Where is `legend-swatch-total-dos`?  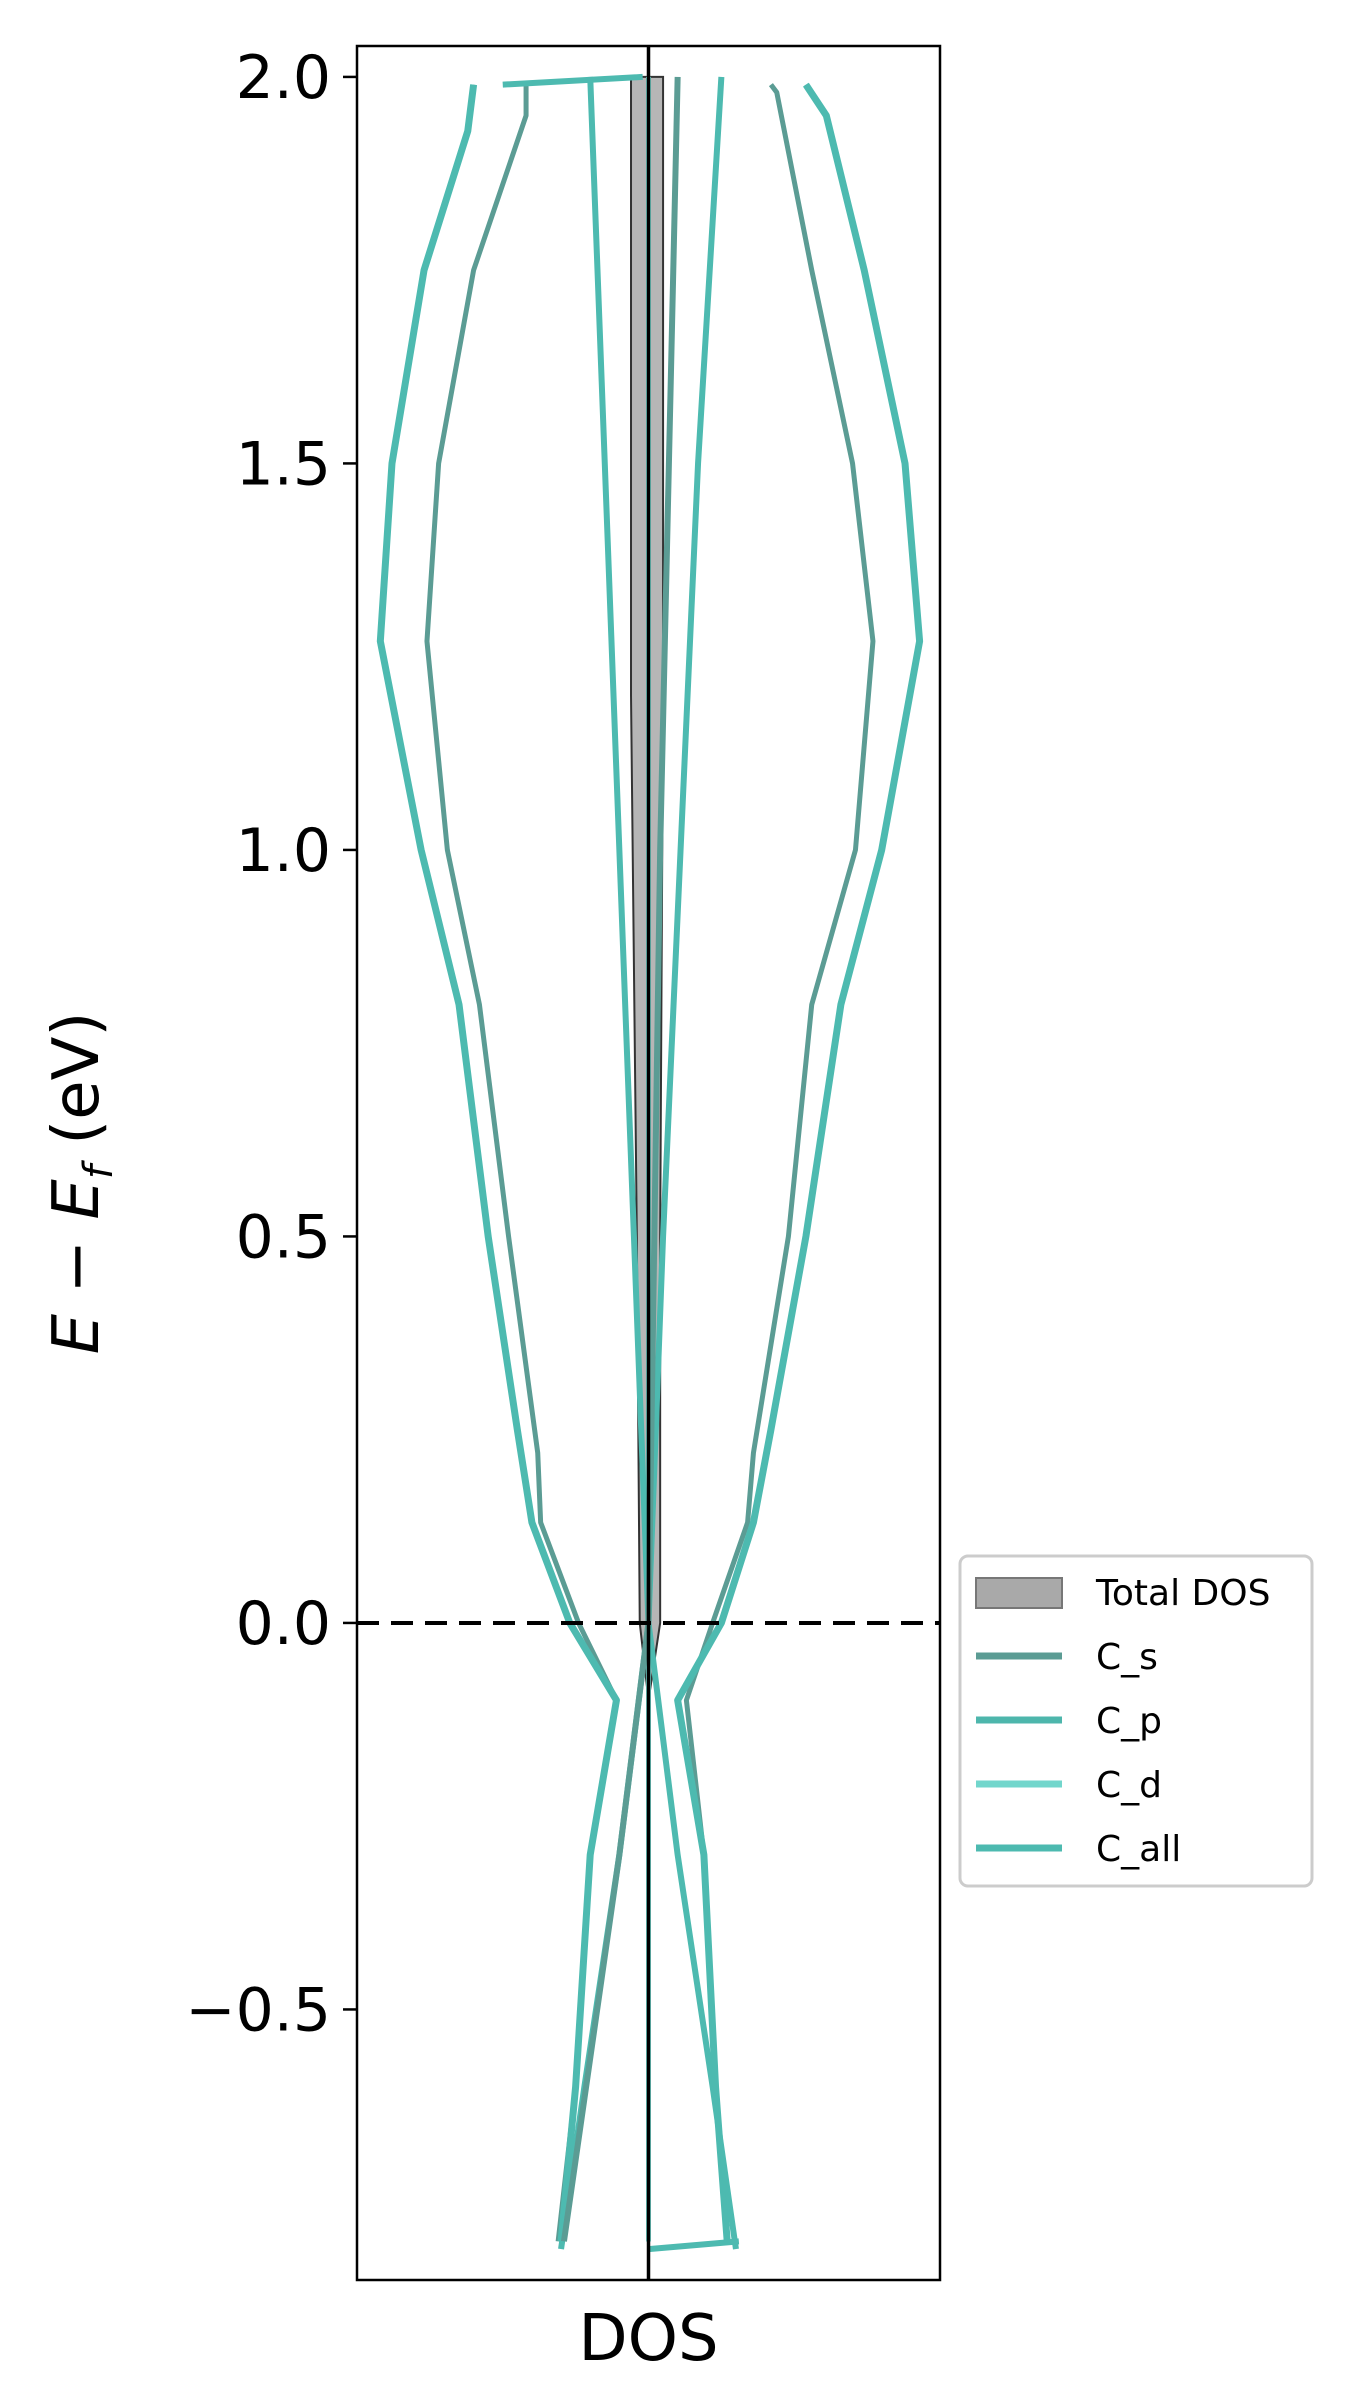
legend-swatch-total-dos is located at coordinates (1019, 1593).